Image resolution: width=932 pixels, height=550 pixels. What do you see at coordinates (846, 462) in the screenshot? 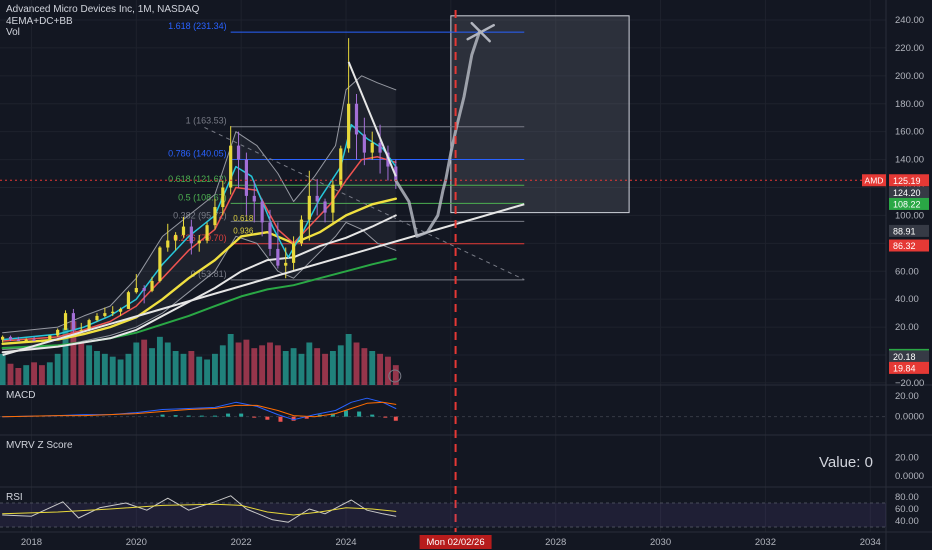
I see `mvrv-value-readout: Value: 0` at bounding box center [846, 462].